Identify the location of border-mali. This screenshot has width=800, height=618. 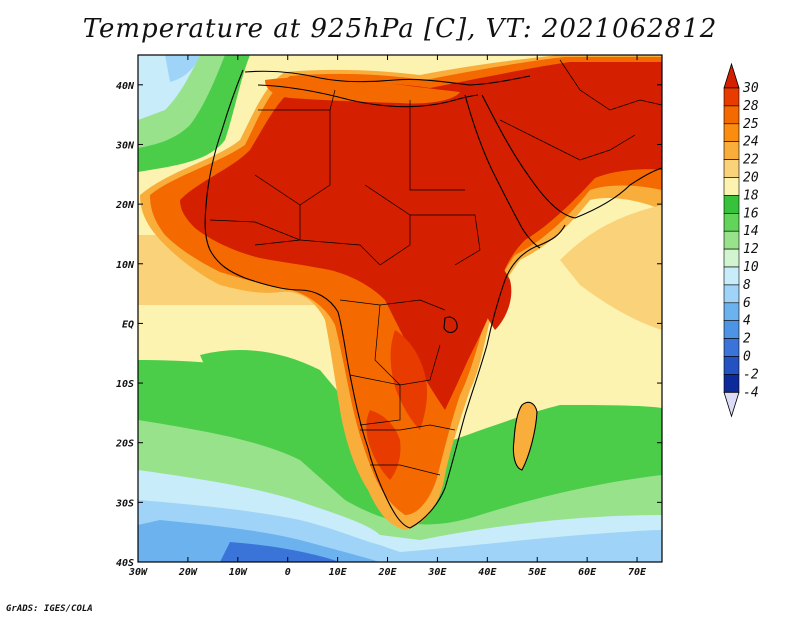
(277, 210).